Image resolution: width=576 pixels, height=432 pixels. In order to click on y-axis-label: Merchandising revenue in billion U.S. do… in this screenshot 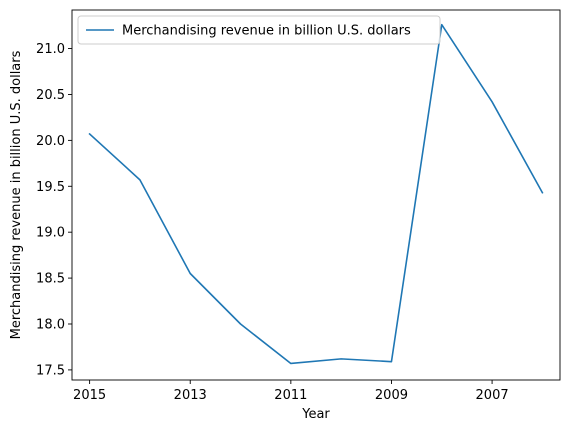, I will do `click(16, 194)`.